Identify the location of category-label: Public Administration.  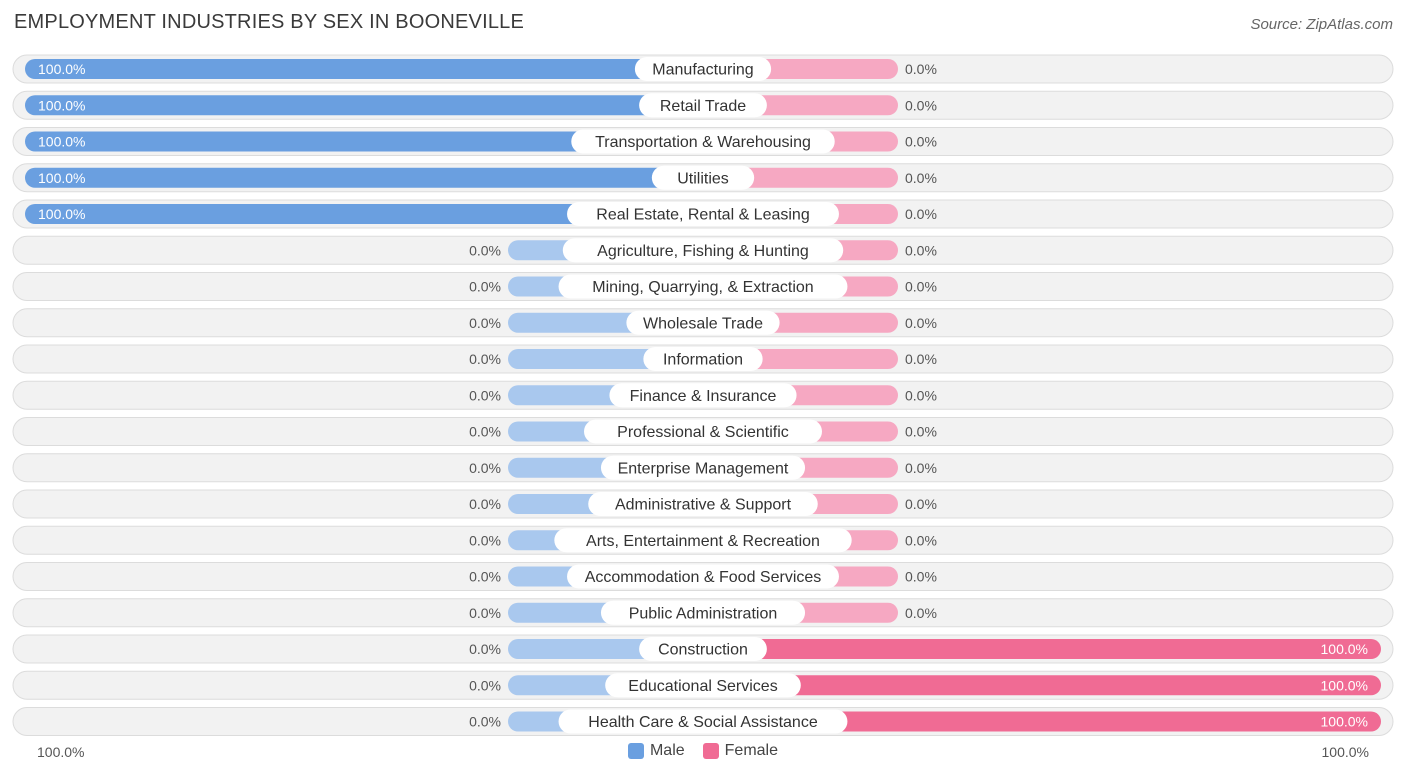
(703, 613).